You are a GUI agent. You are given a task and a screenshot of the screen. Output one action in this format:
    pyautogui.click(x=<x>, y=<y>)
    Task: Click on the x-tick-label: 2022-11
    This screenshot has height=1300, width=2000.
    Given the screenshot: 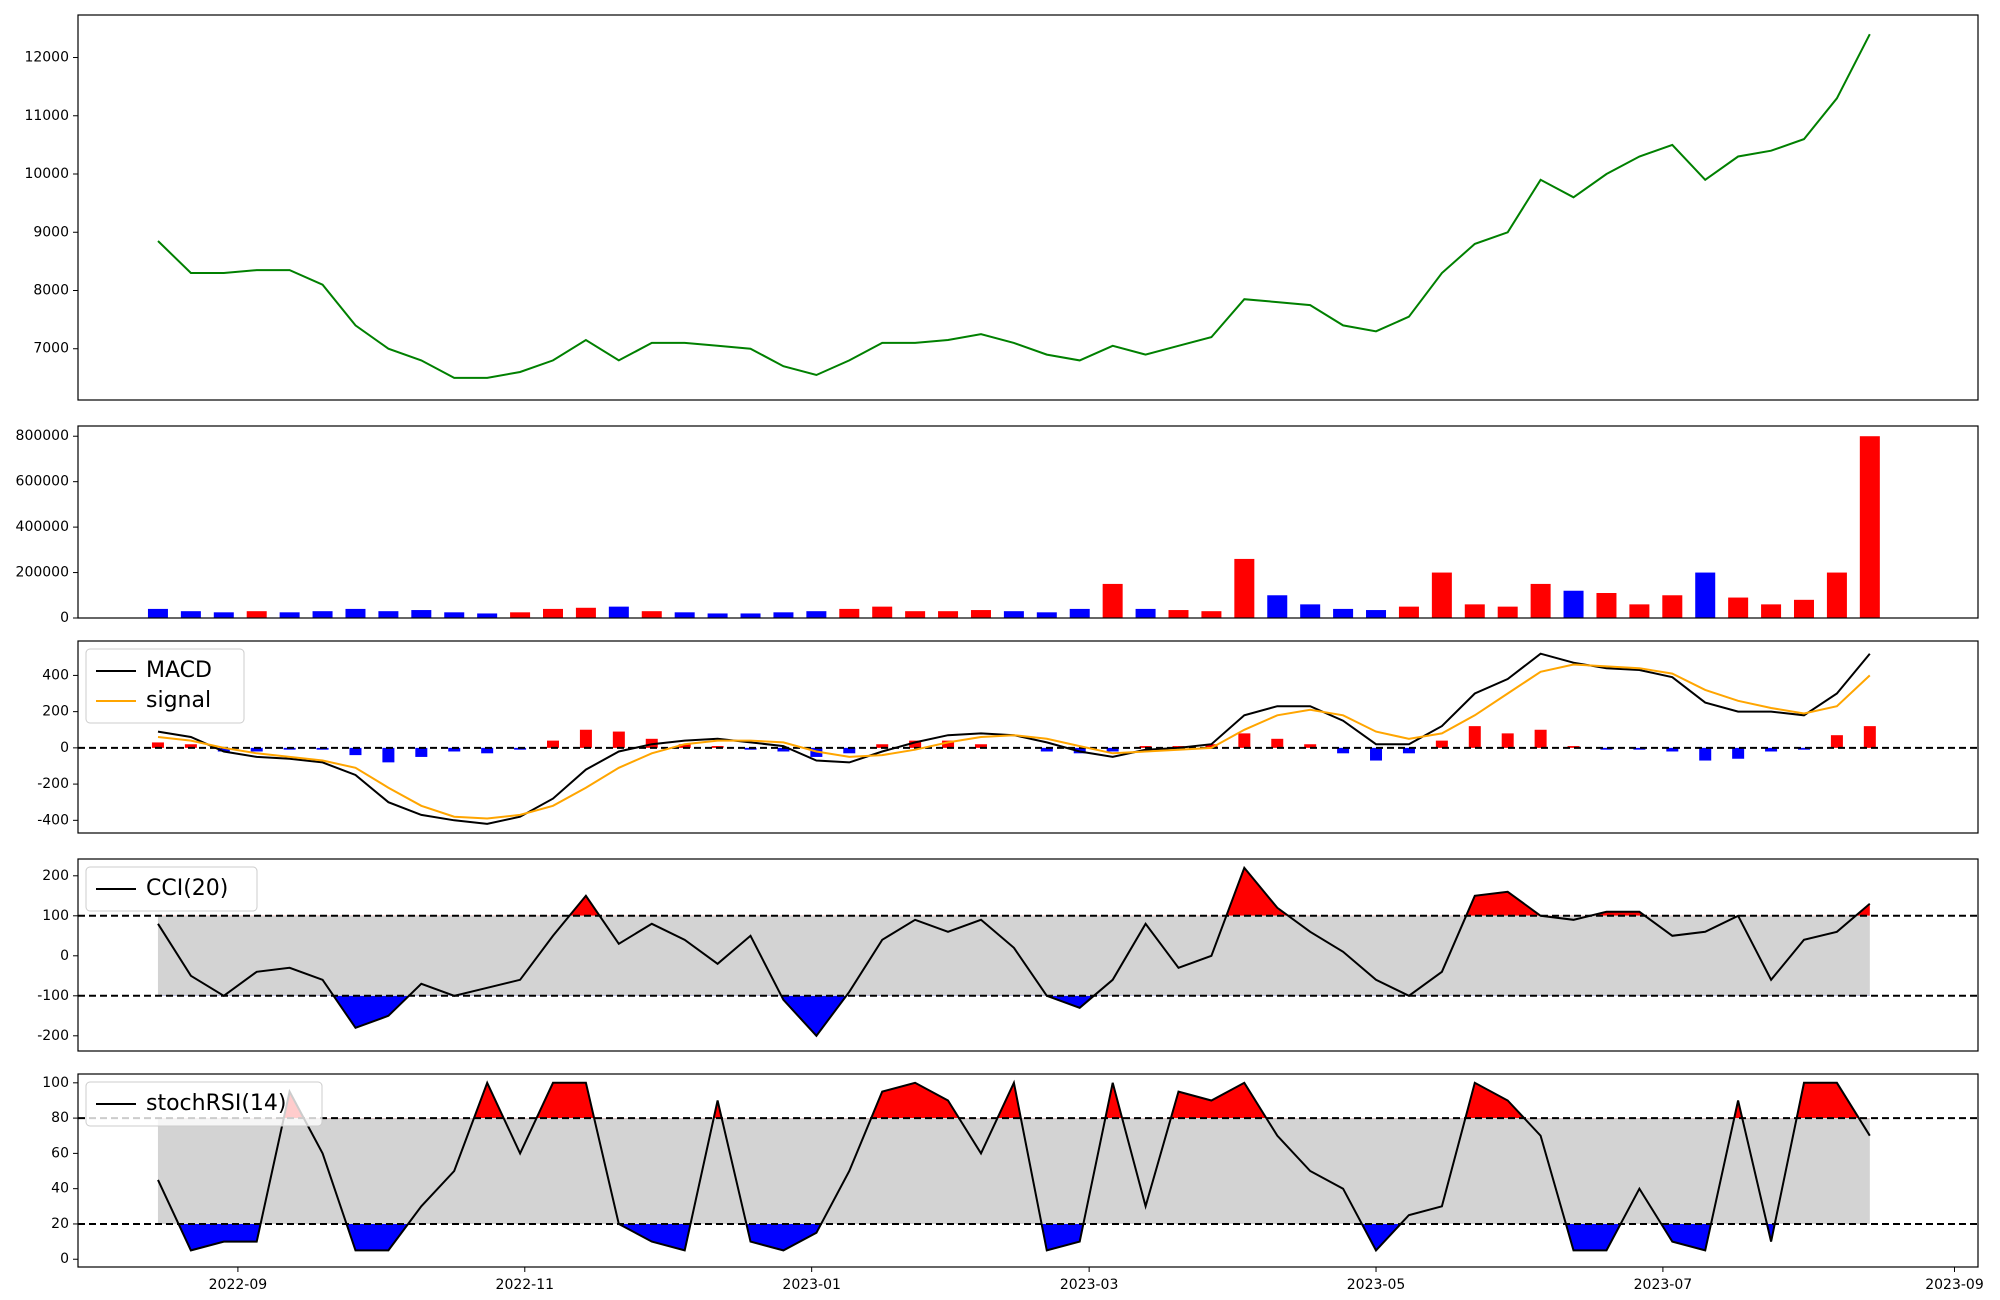 What is the action you would take?
    pyautogui.click(x=525, y=1285)
    